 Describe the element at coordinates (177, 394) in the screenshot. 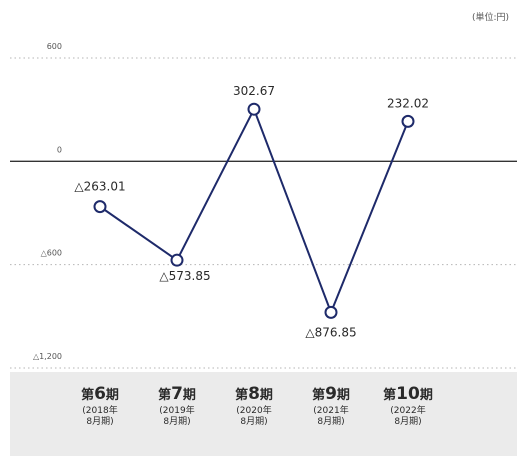

I see `period-name: 第7期` at that location.